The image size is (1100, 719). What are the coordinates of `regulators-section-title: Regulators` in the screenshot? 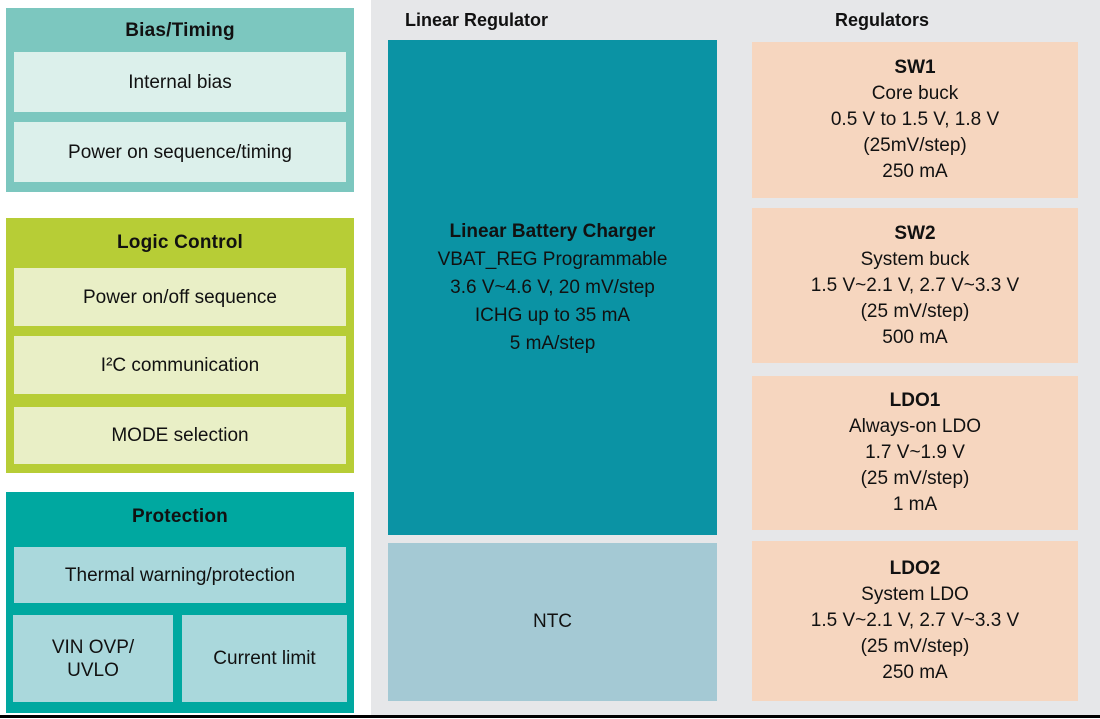 It's located at (882, 20).